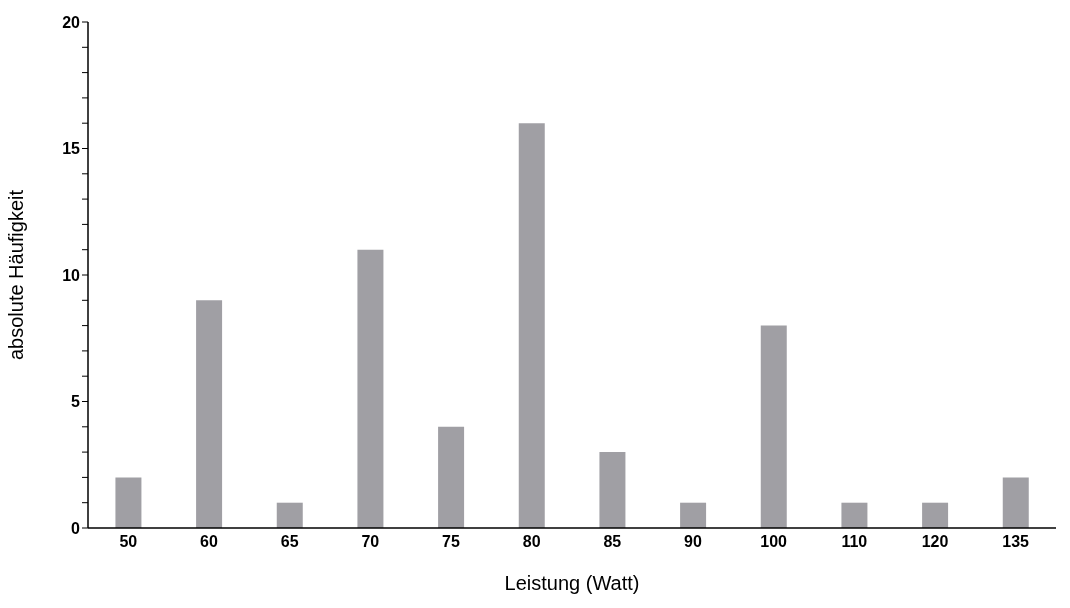  Describe the element at coordinates (774, 542) in the screenshot. I see `x-tick-label: 100` at that location.